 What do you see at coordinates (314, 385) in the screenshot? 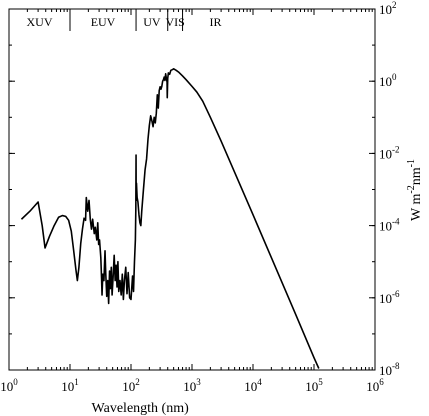
I see `x-tick-label: 10⁵` at bounding box center [314, 385].